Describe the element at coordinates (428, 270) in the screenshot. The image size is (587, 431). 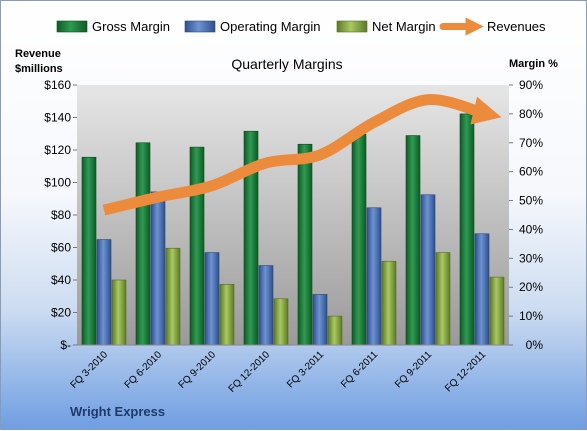
I see `bar-operating-margin-fq-9-2011` at that location.